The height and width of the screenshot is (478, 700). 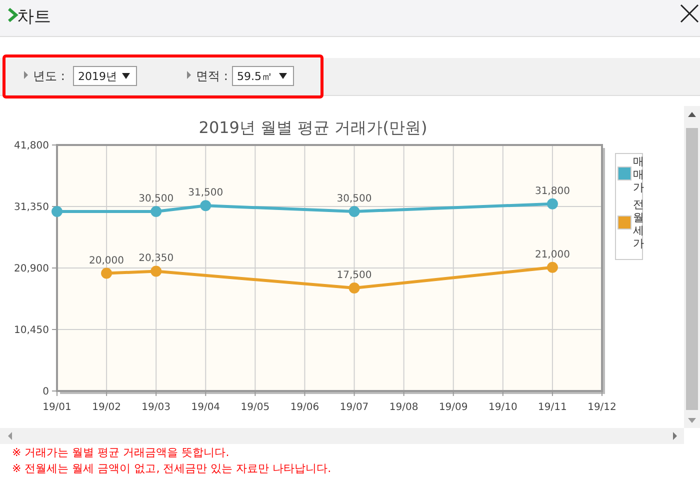 What do you see at coordinates (206, 193) in the screenshot?
I see `data-label: 31,500` at bounding box center [206, 193].